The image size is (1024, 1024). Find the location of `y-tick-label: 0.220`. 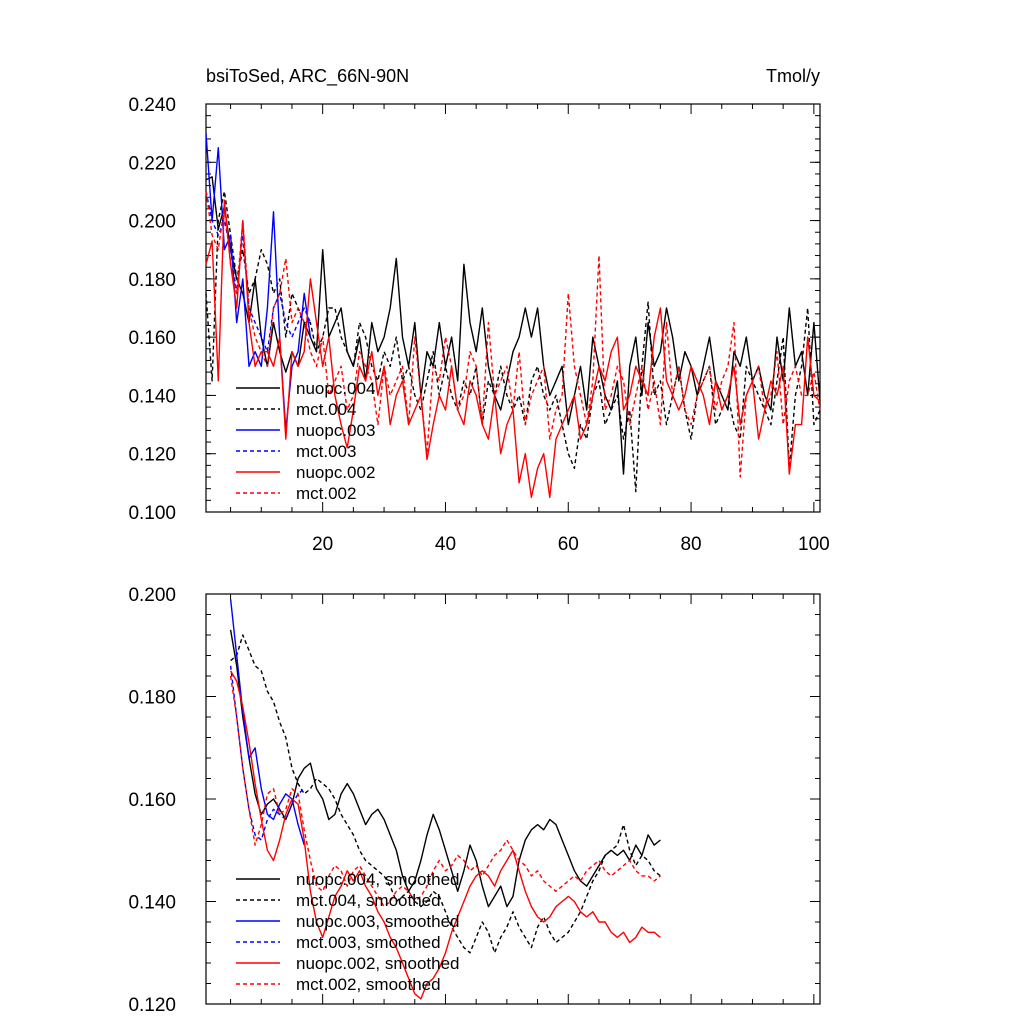

y-tick-label: 0.220 is located at coordinates (152, 163).